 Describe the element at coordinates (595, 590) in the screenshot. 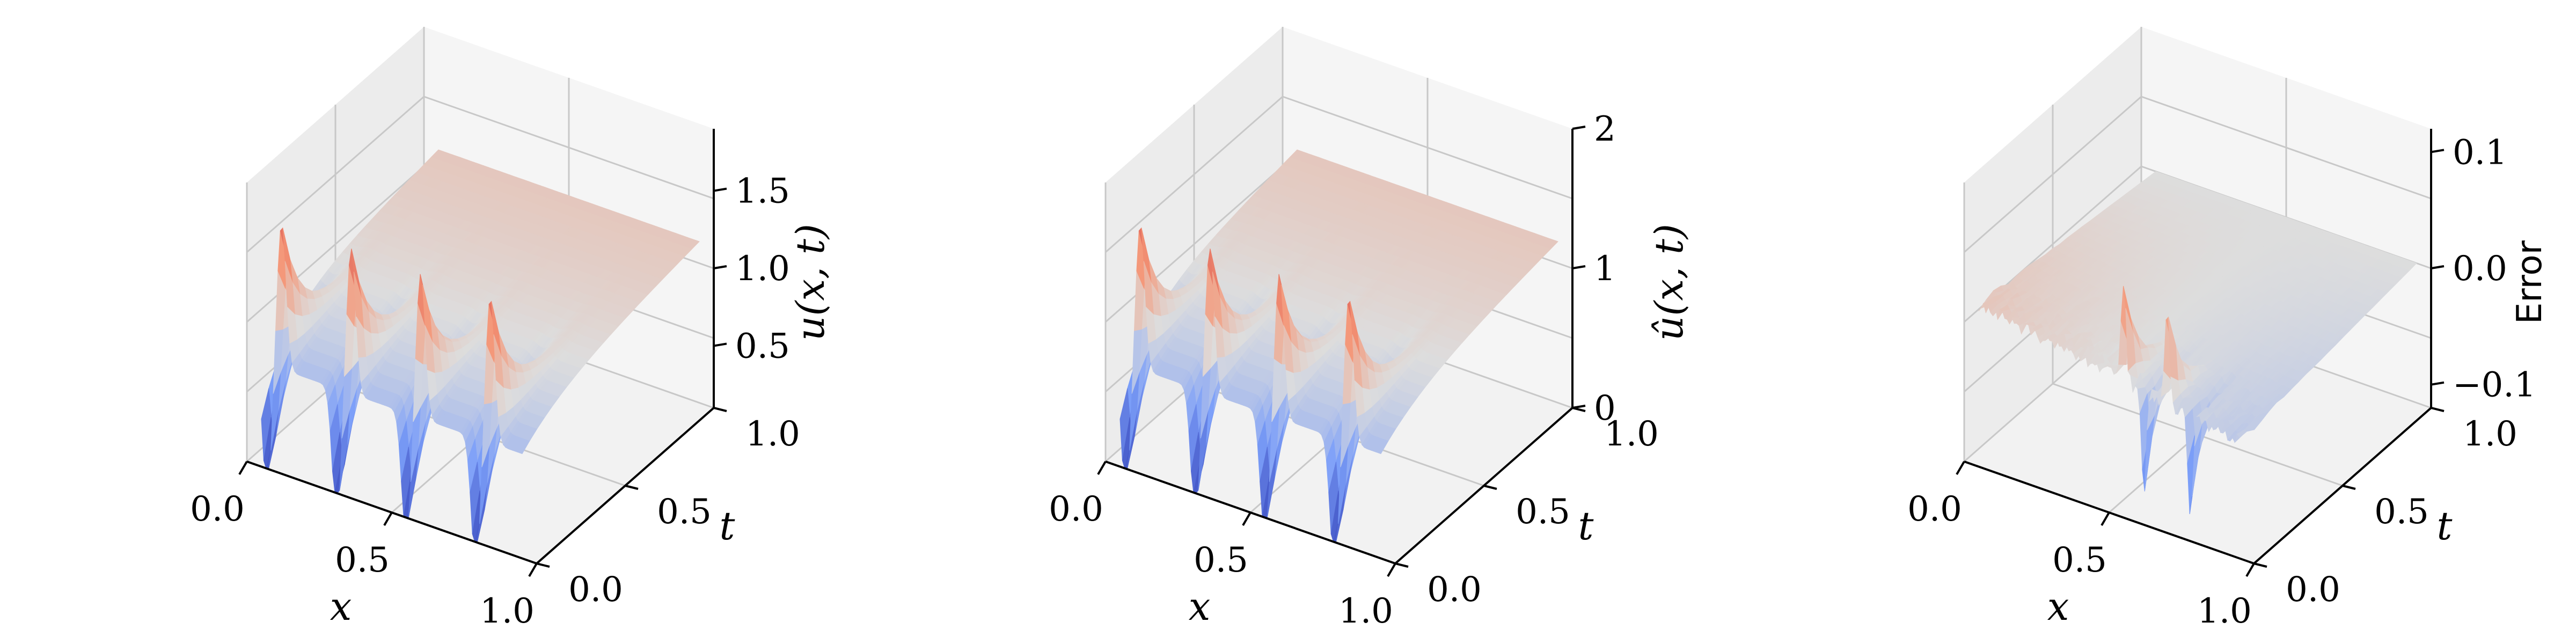

I see `t-tick-label: 0.0` at that location.